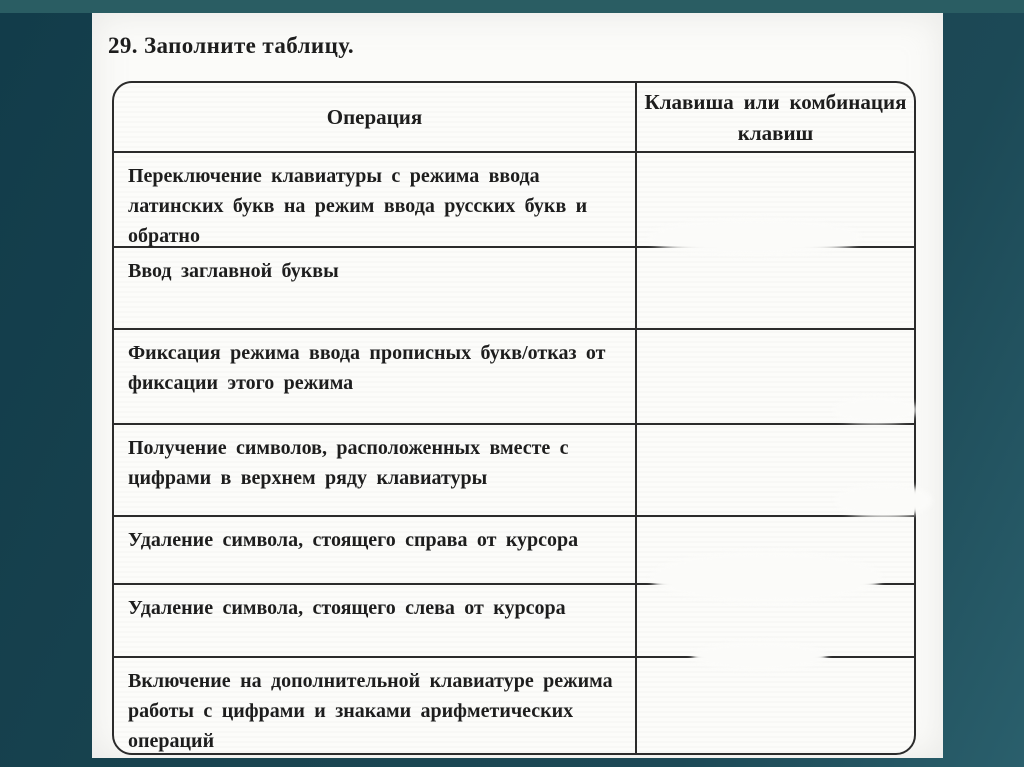 Image resolution: width=1024 pixels, height=767 pixels. I want to click on exercise-number: 29., so click(123, 45).